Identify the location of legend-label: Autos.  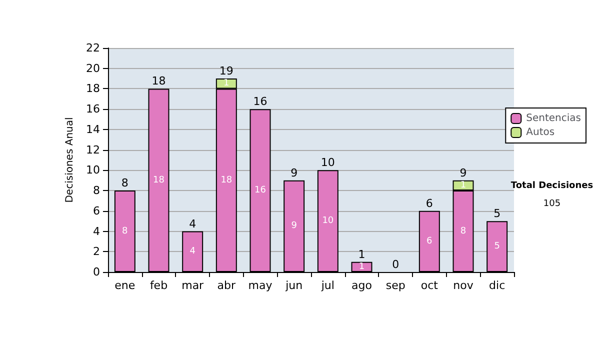
(540, 132).